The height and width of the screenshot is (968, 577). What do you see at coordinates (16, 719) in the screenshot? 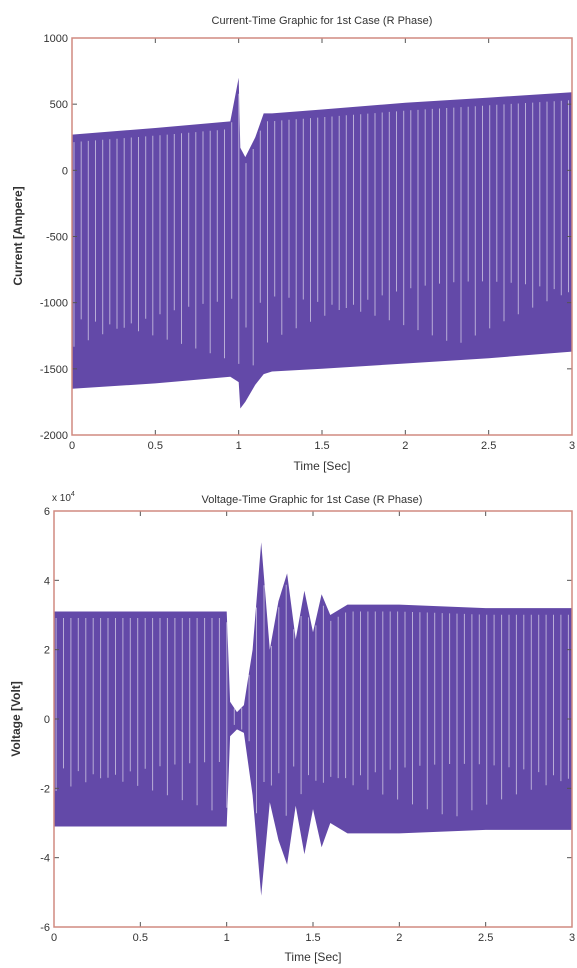
I see `voltage-y-axis-label: Voltage [Volt]` at bounding box center [16, 719].